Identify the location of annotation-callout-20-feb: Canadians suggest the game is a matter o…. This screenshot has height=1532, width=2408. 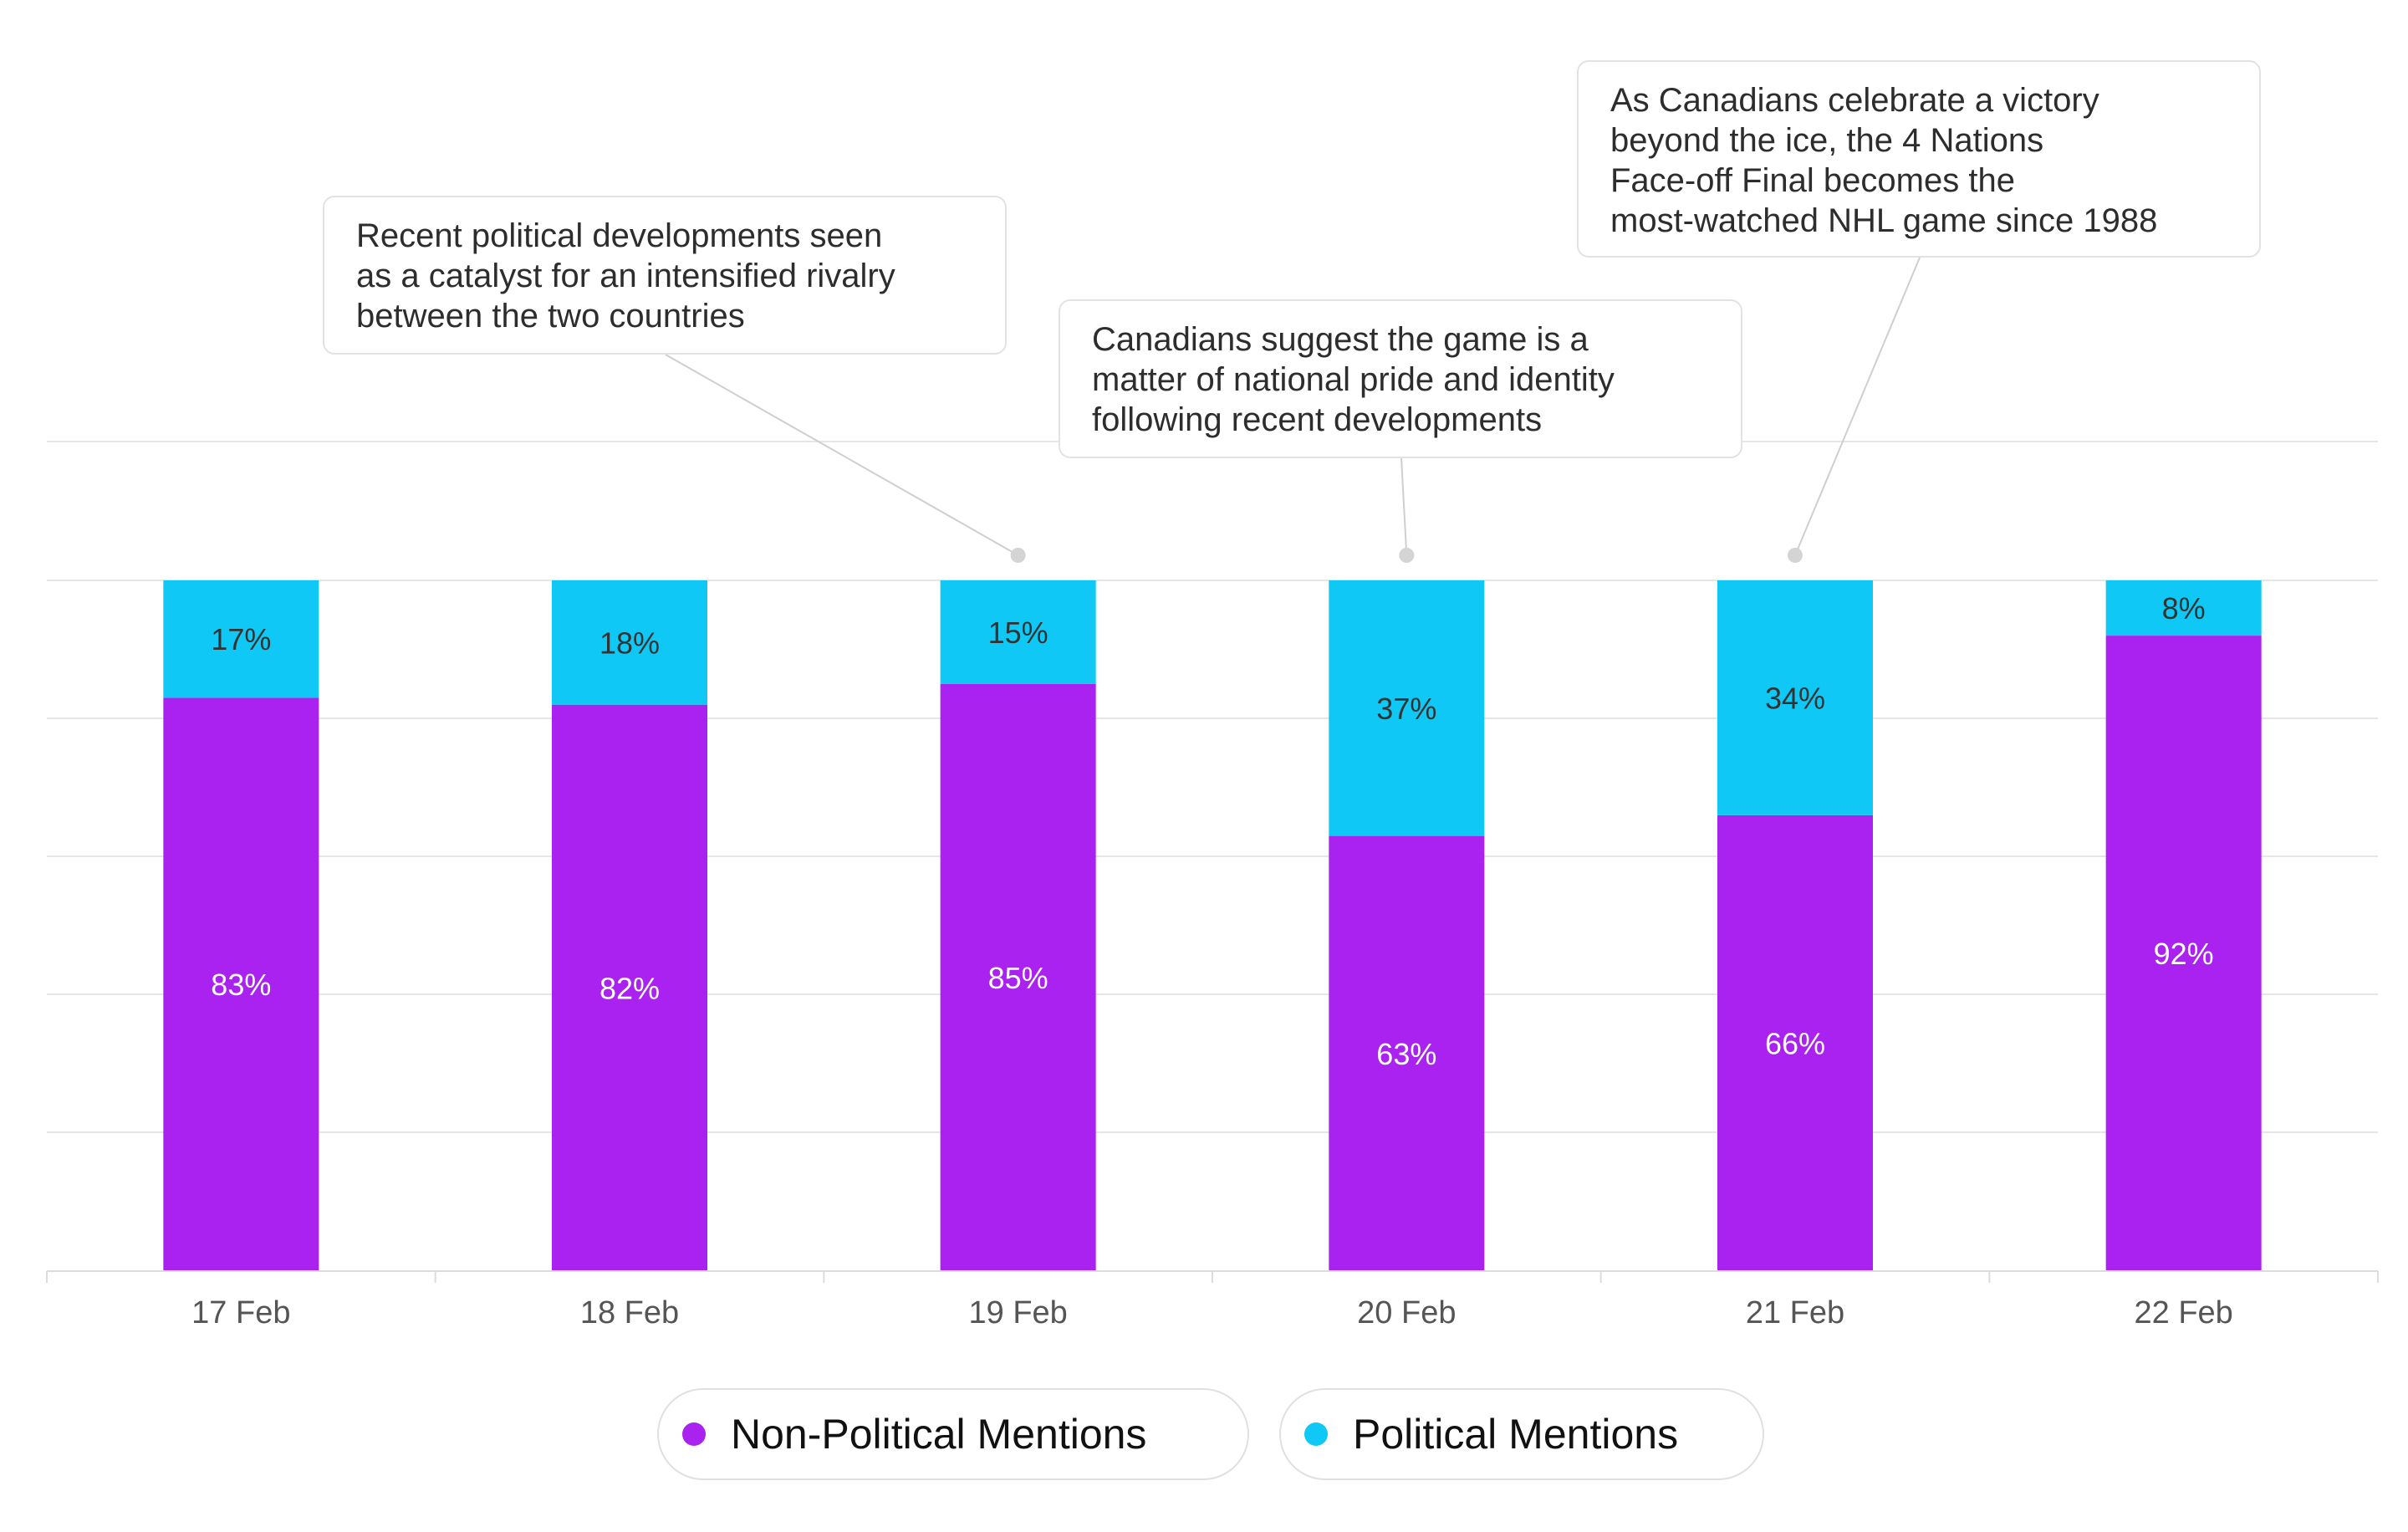
(1400, 378).